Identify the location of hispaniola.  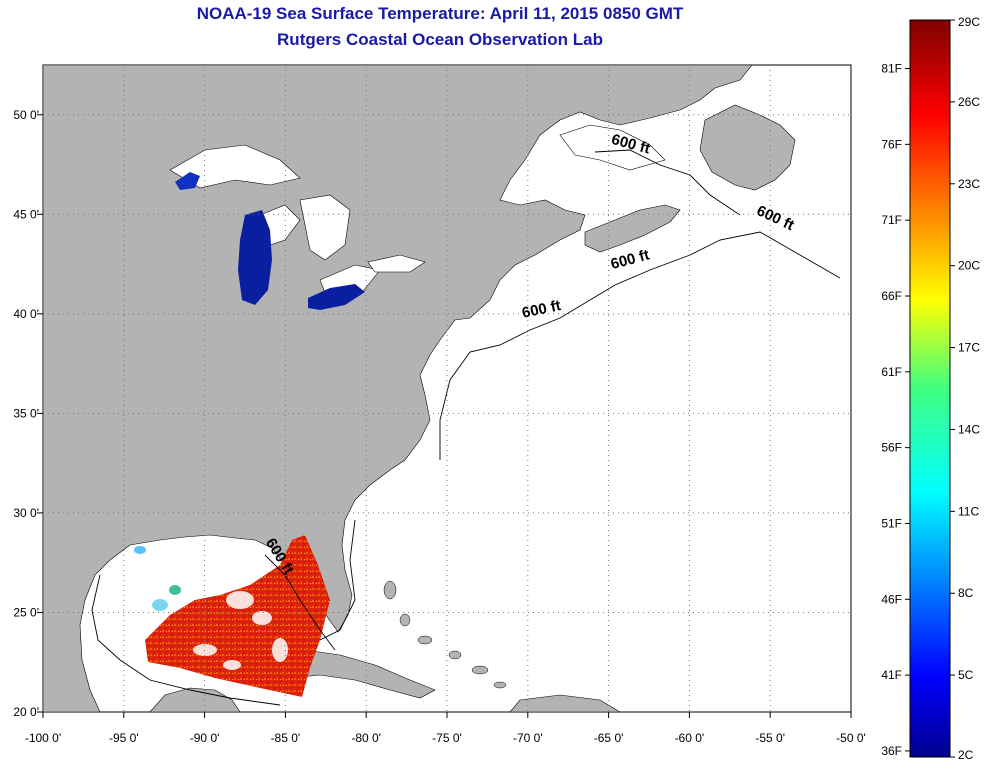
(565, 703).